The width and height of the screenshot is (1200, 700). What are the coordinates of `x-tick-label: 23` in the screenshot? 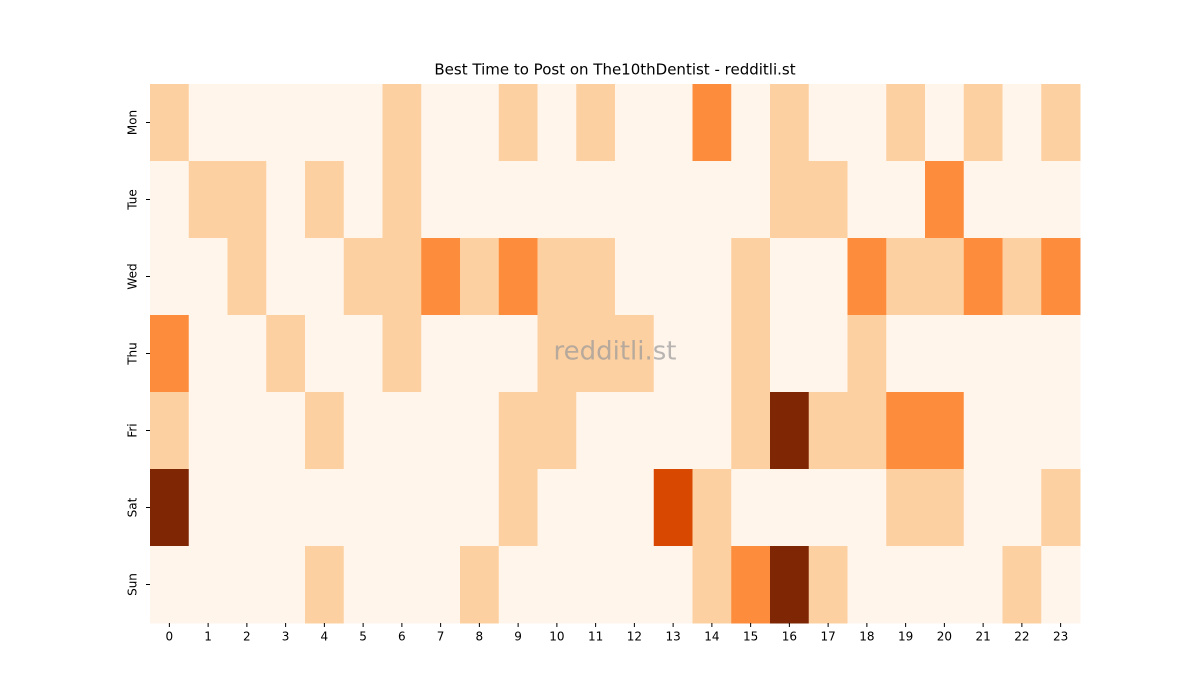 It's located at (1060, 637).